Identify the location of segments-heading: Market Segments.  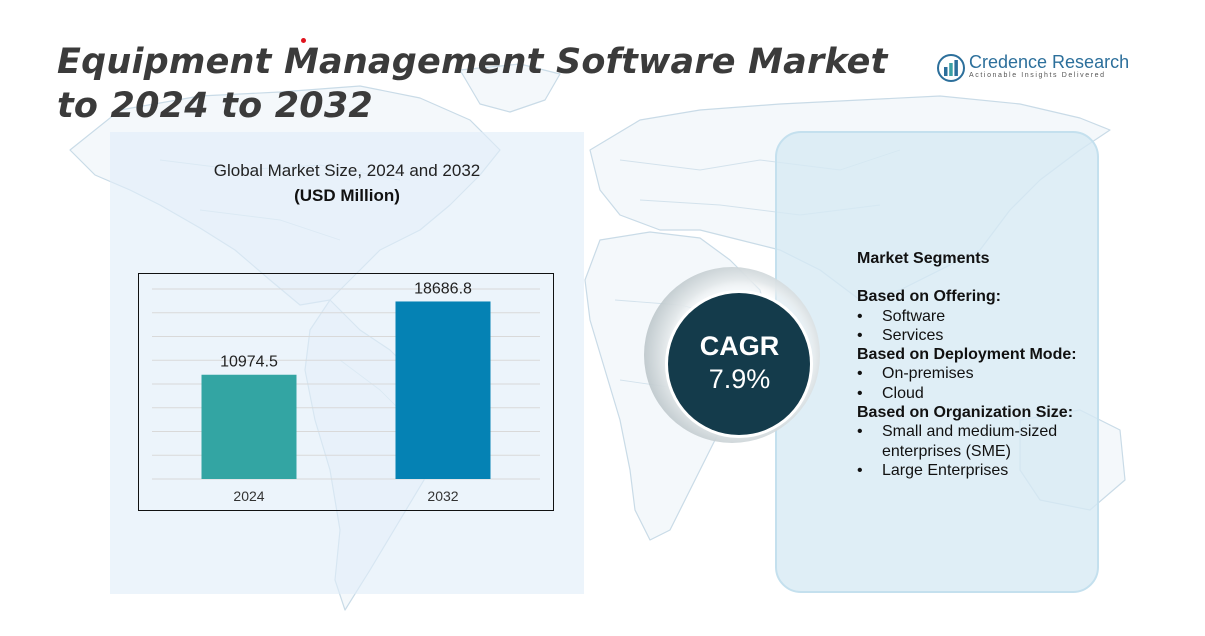
(923, 258).